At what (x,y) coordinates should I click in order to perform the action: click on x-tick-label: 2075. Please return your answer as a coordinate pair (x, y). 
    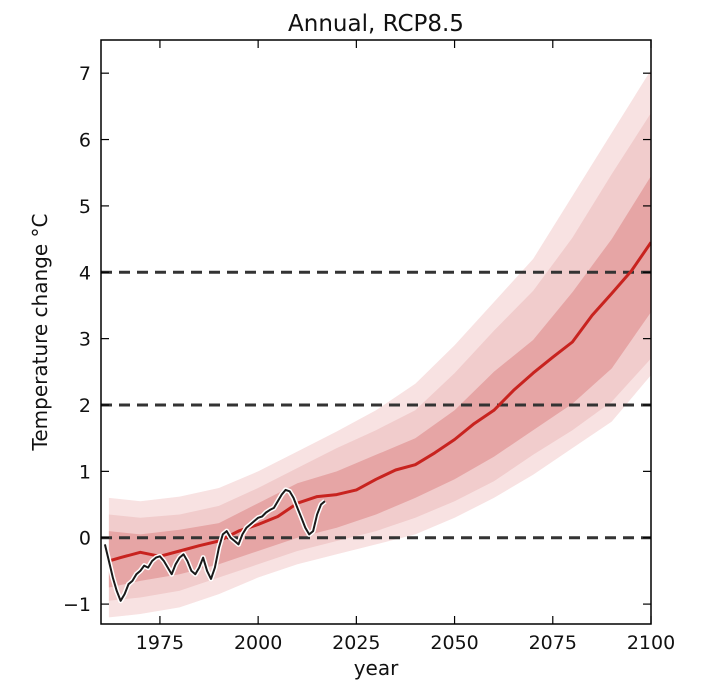
    Looking at the image, I should click on (553, 643).